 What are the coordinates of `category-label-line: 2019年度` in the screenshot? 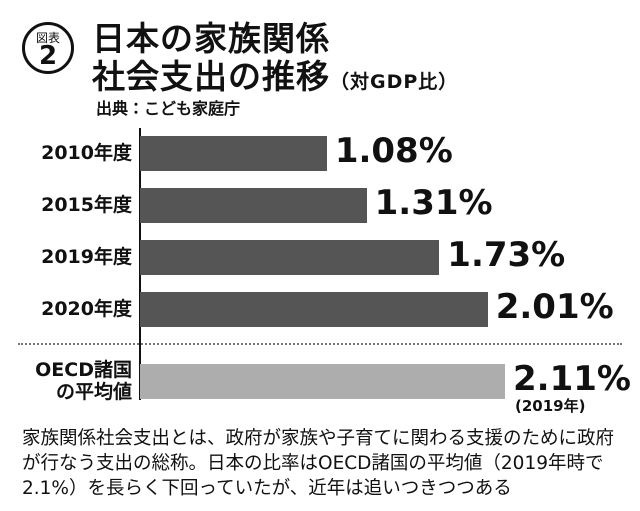 It's located at (86, 257).